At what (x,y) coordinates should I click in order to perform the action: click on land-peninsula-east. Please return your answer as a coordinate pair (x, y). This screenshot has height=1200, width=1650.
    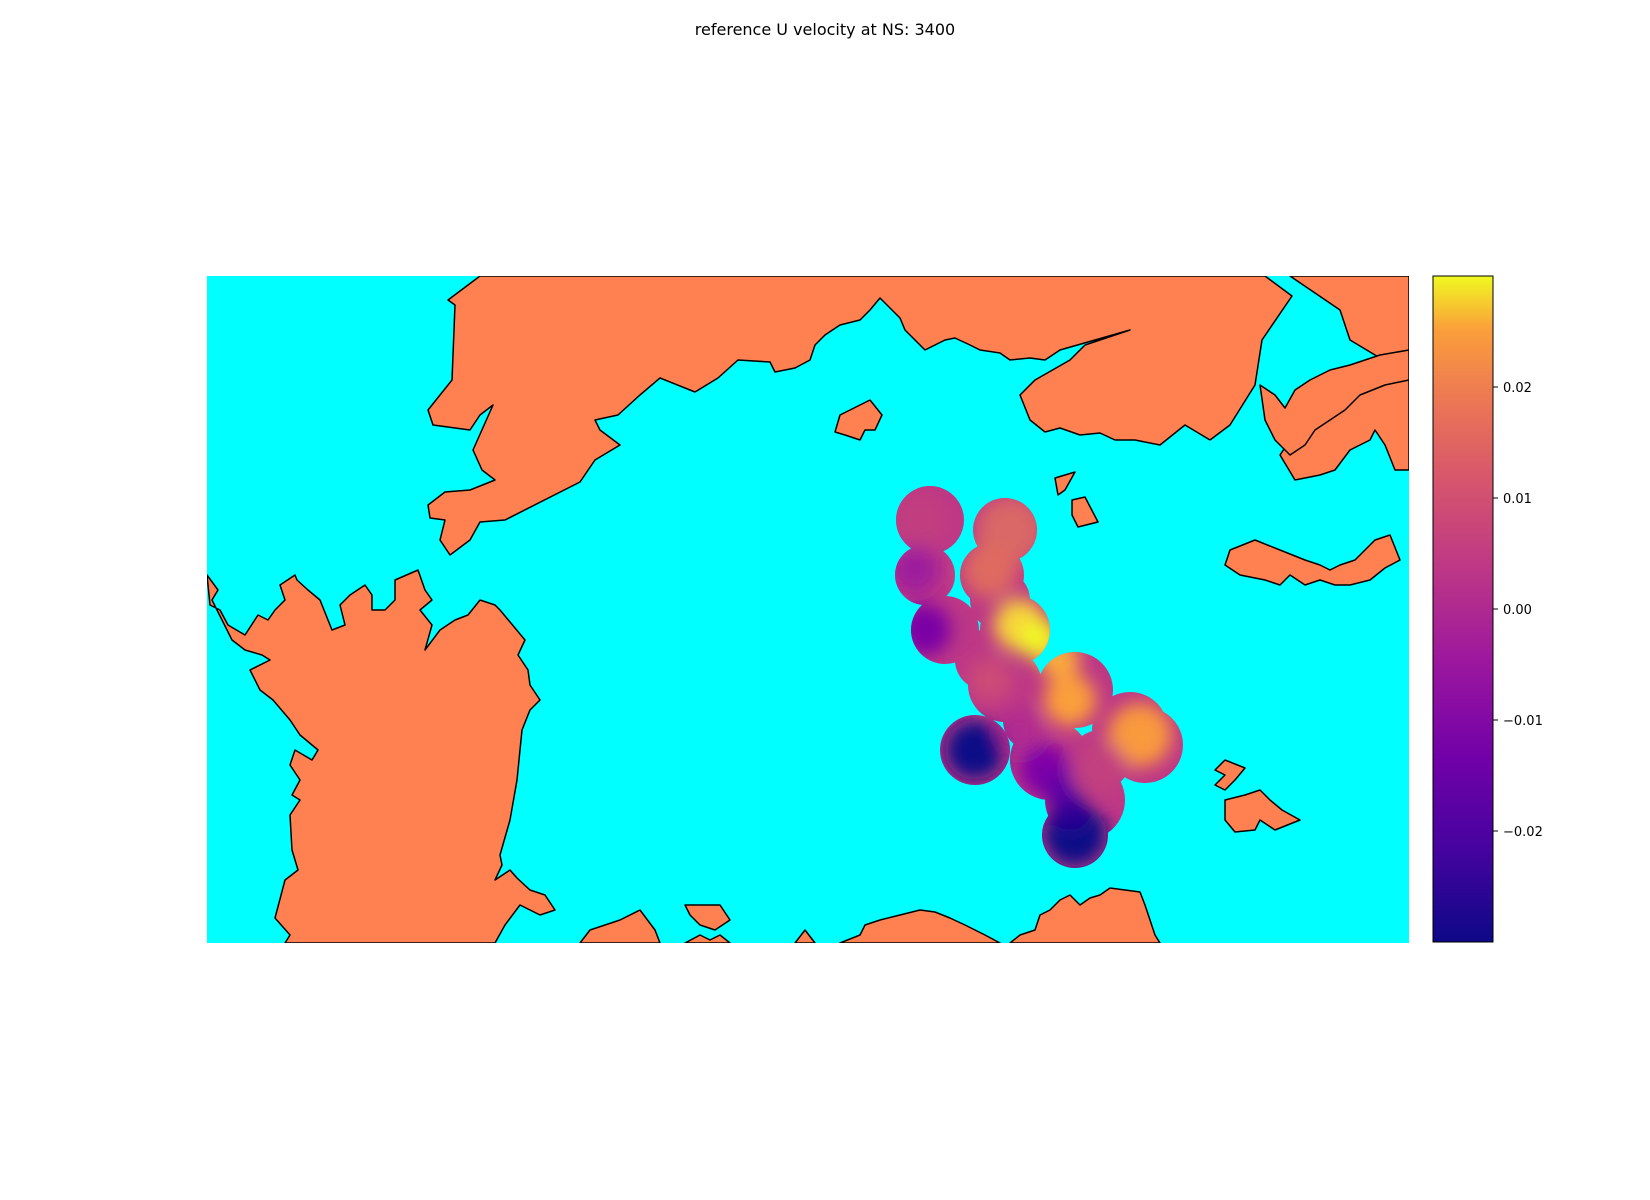
    Looking at the image, I should click on (1312, 560).